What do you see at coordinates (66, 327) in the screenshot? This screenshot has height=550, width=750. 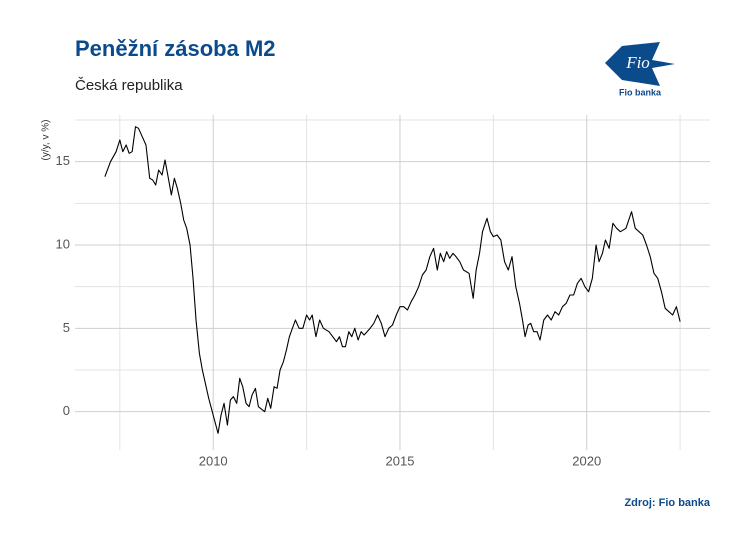 I see `y-tick-label: 5` at bounding box center [66, 327].